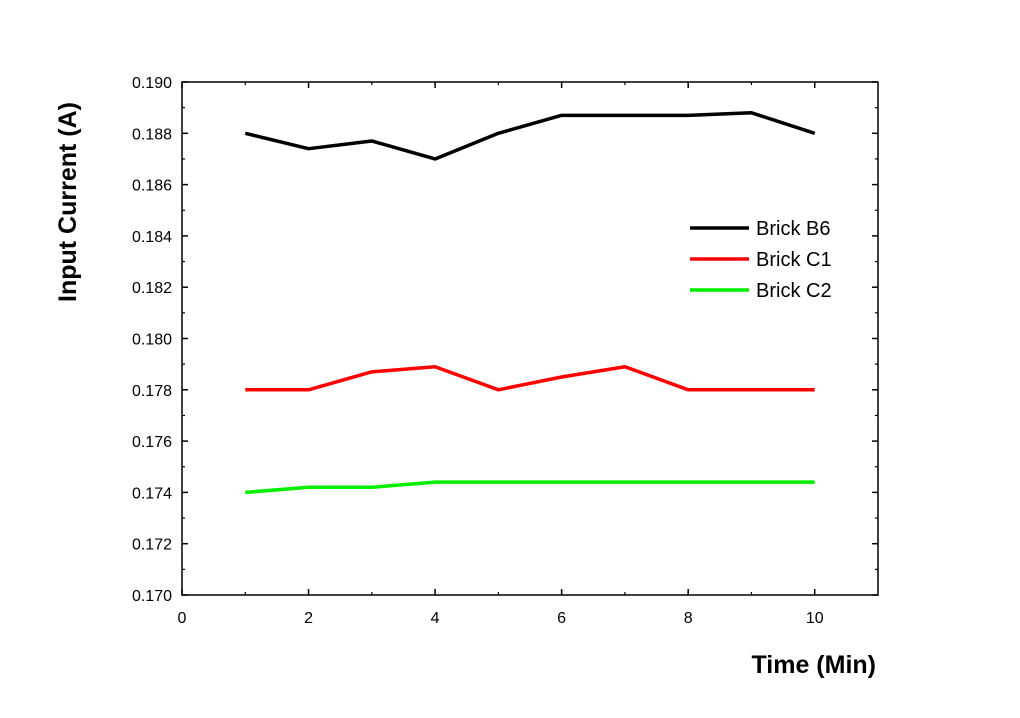 This screenshot has height=718, width=1020. What do you see at coordinates (68, 202) in the screenshot?
I see `y-axis-title: Input Current (A)` at bounding box center [68, 202].